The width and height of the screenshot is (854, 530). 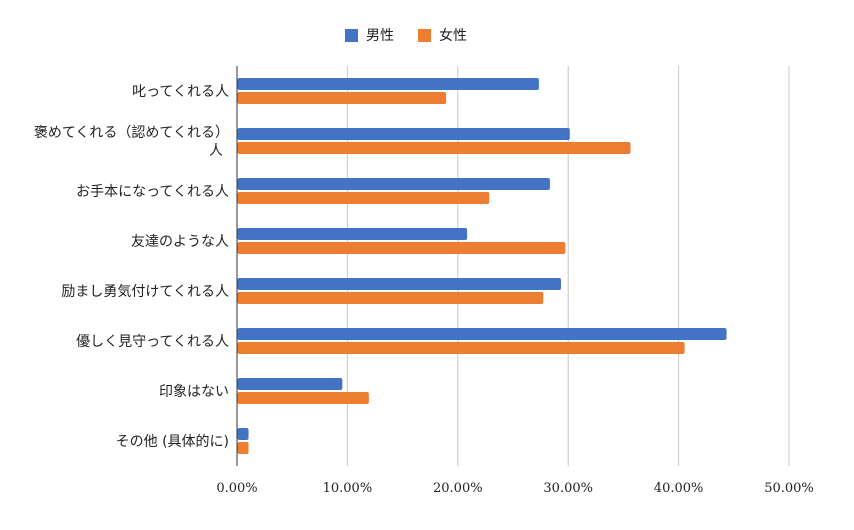 What do you see at coordinates (145, 292) in the screenshot?
I see `category-label: 励まし勇気付けてくれる人` at bounding box center [145, 292].